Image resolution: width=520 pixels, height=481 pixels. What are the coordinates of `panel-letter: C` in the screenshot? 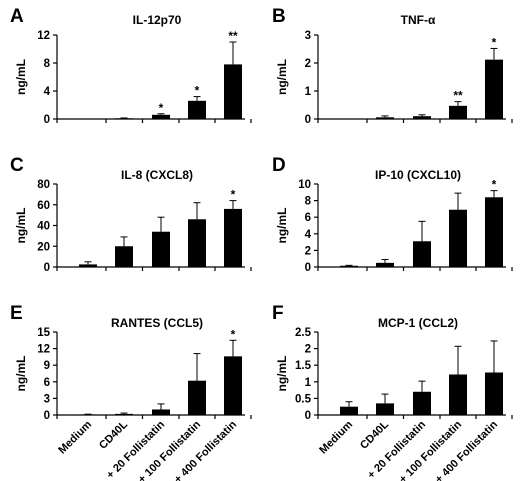 It's located at (17, 165).